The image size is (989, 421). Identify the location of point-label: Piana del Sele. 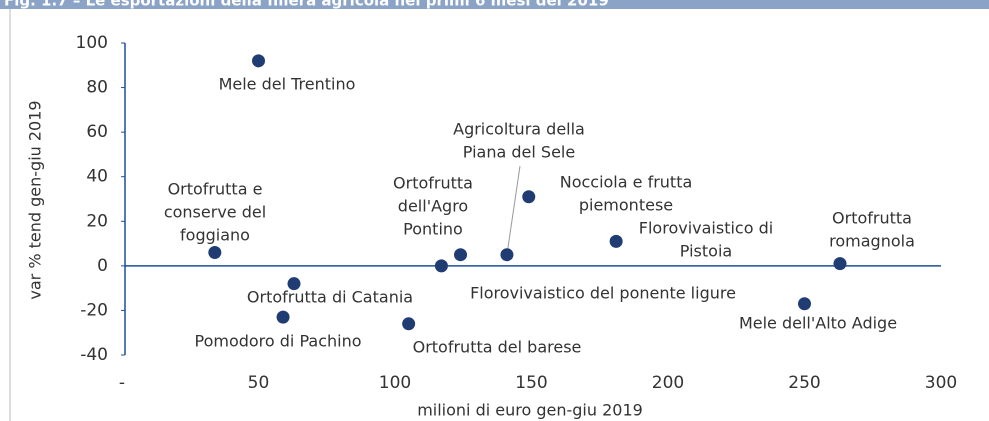
(519, 152).